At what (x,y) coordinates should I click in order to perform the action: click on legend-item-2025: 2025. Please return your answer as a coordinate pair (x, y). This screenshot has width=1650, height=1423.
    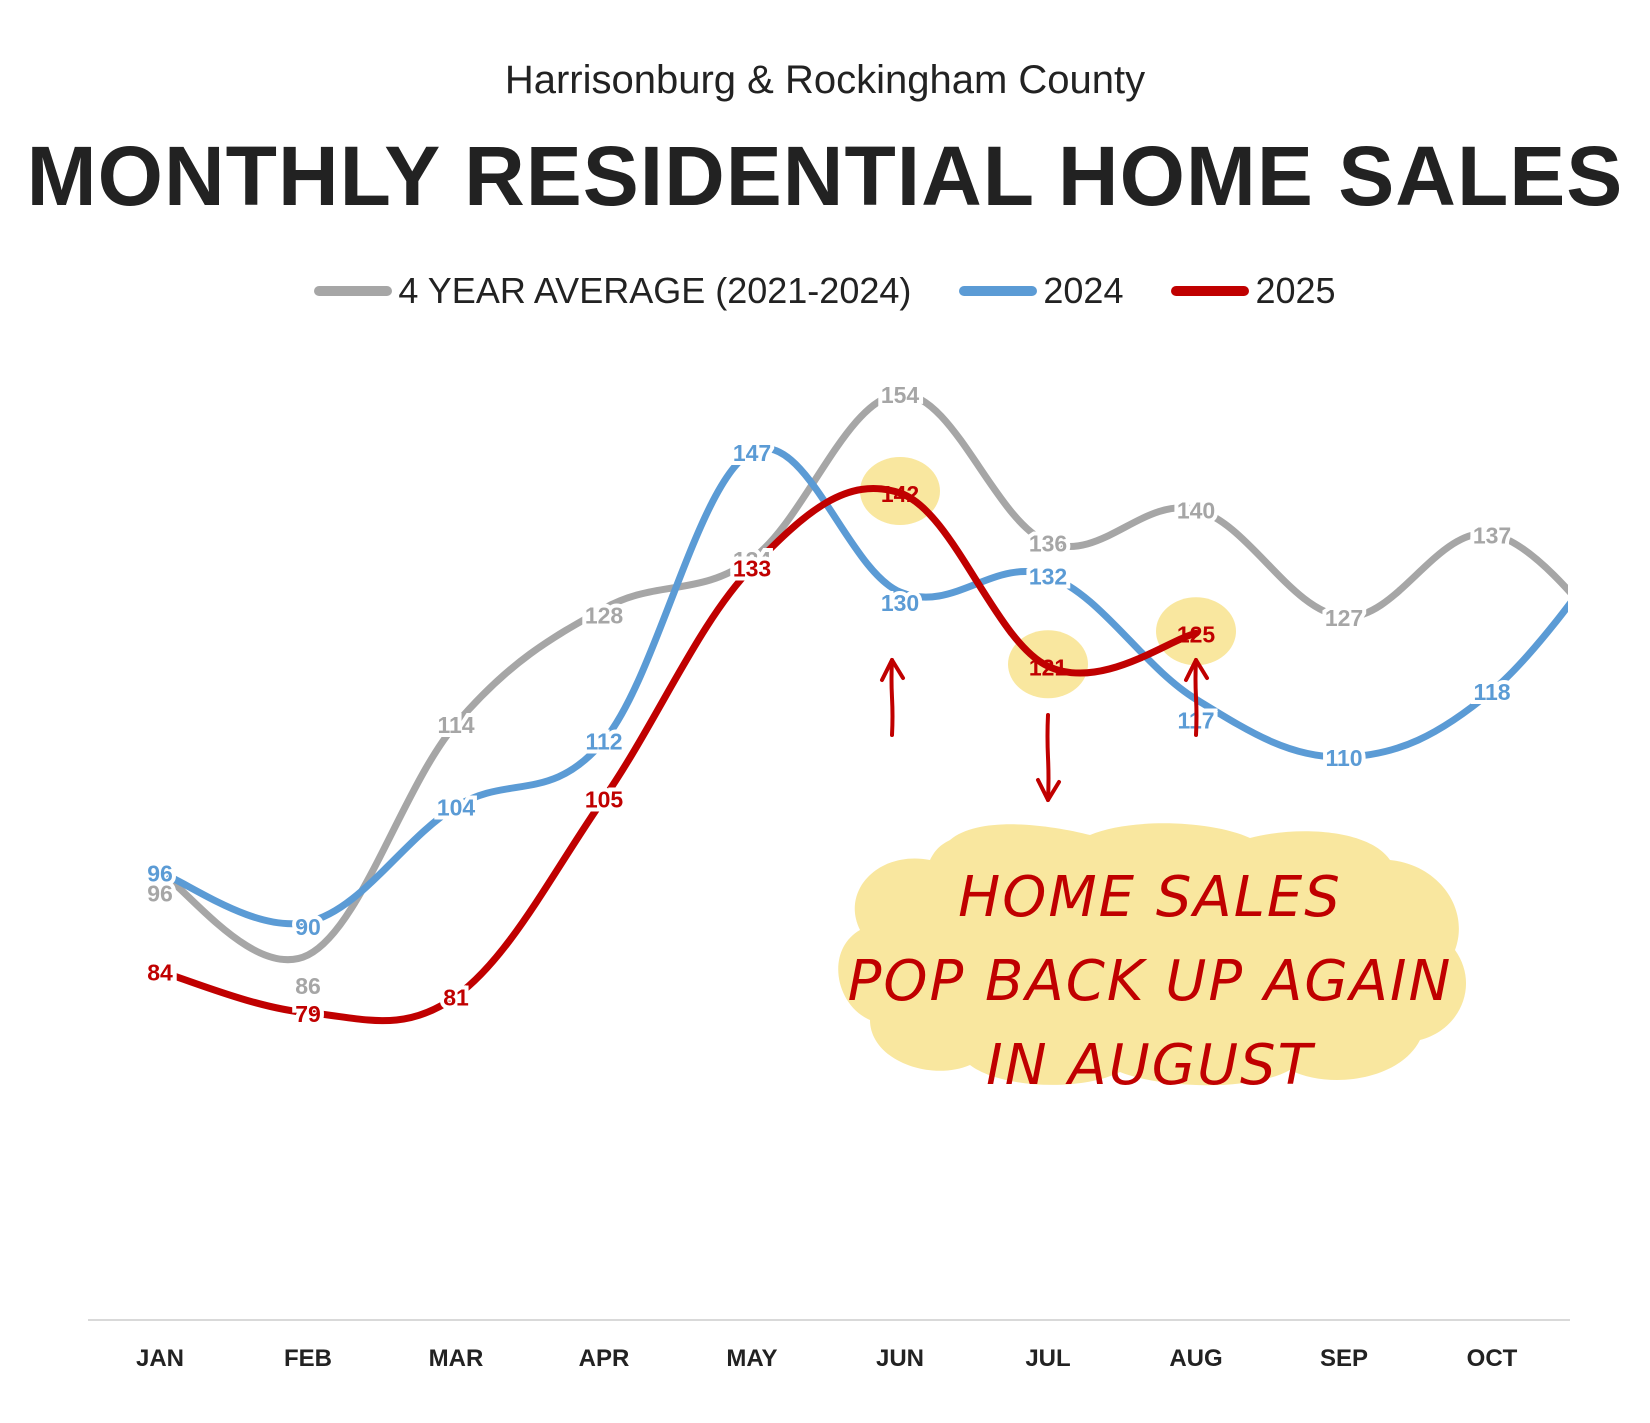
    Looking at the image, I should click on (1253, 291).